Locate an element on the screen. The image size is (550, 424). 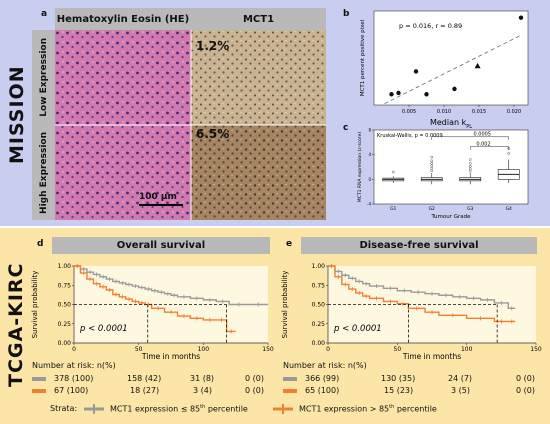
legend-high-text: MCT1 expression > 85th percentile is located at coordinates (368, 409).